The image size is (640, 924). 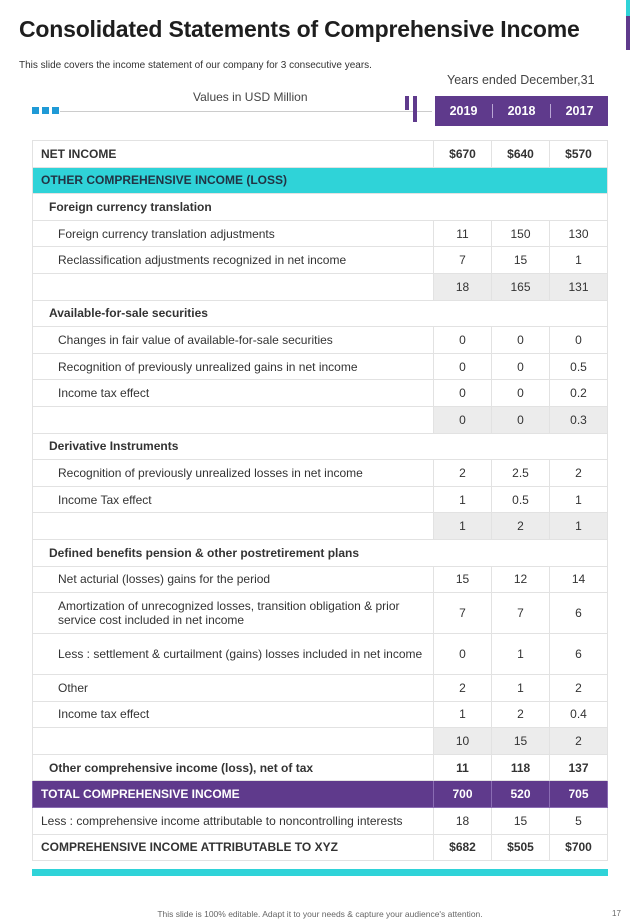 I want to click on value-cell-2019: 7, so click(x=462, y=260).